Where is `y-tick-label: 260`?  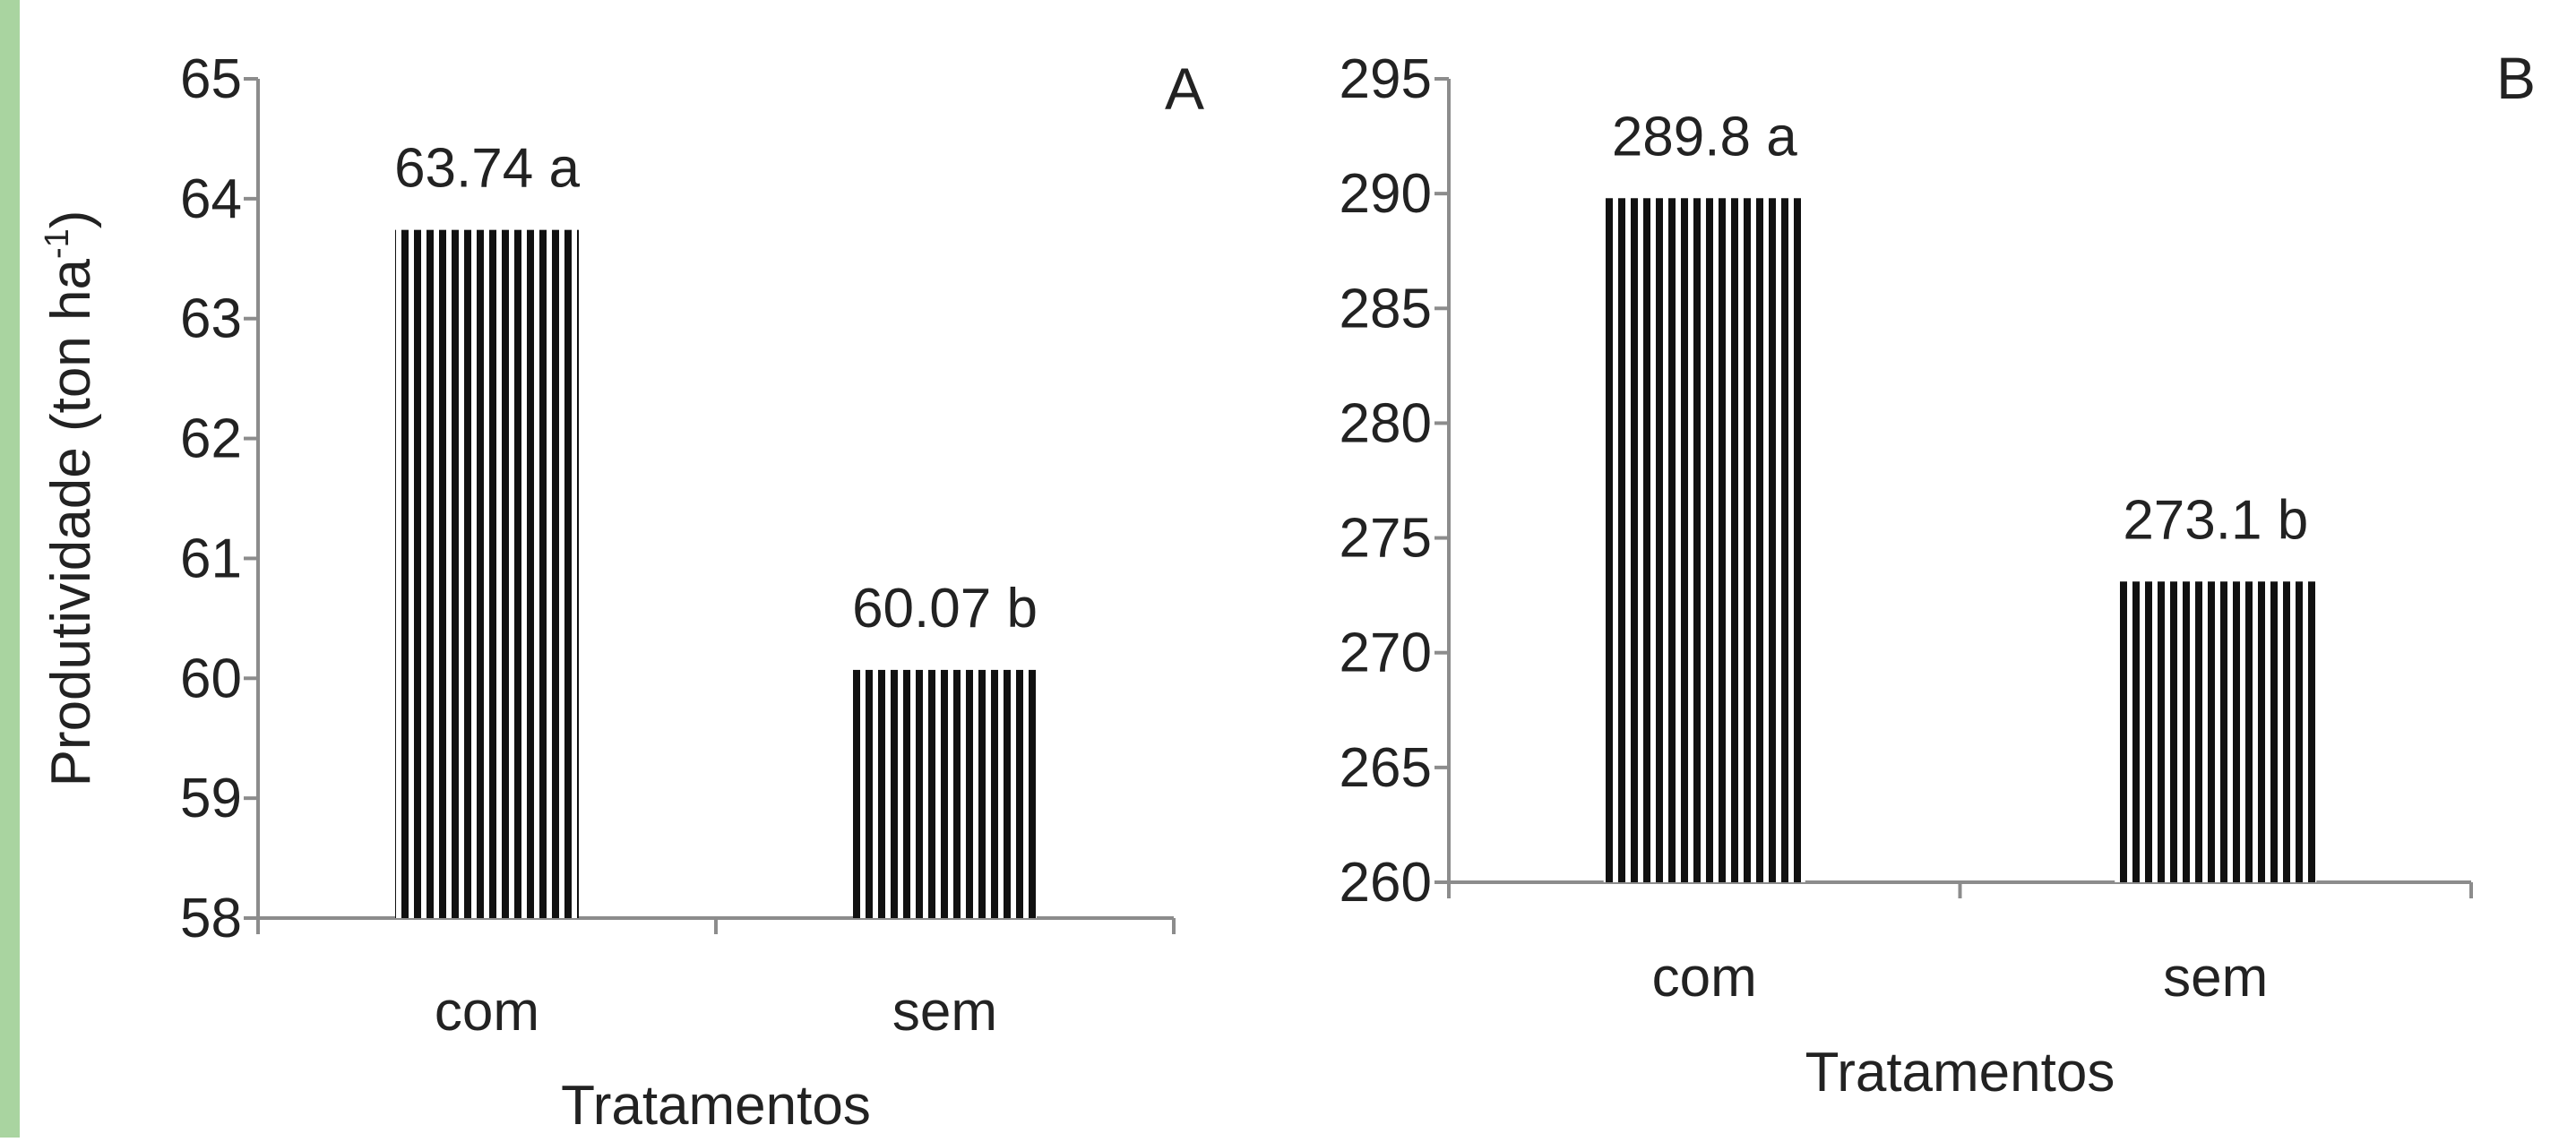
y-tick-label: 260 is located at coordinates (1386, 883).